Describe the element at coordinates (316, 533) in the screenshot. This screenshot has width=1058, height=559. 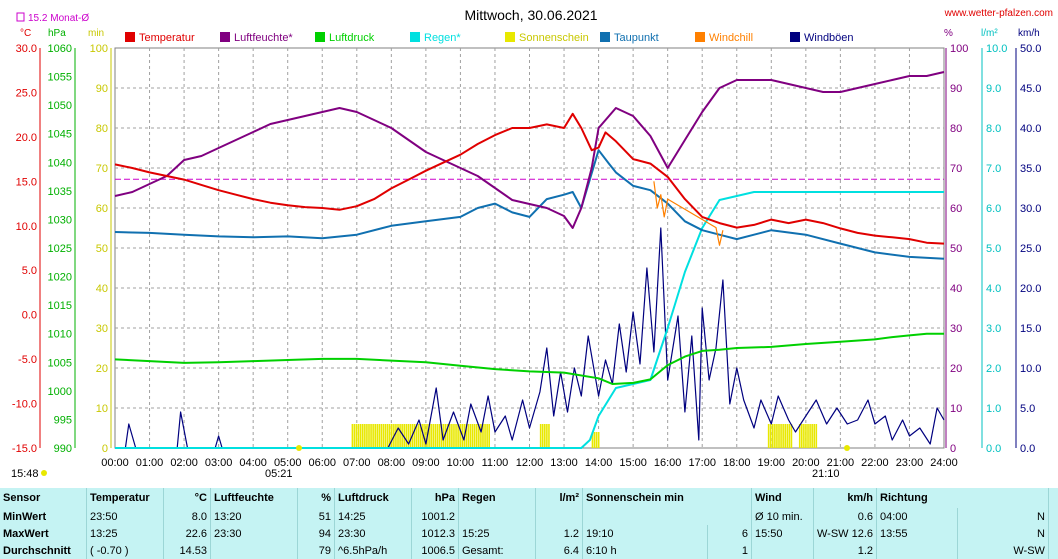
I see `summary-cell: 94` at that location.